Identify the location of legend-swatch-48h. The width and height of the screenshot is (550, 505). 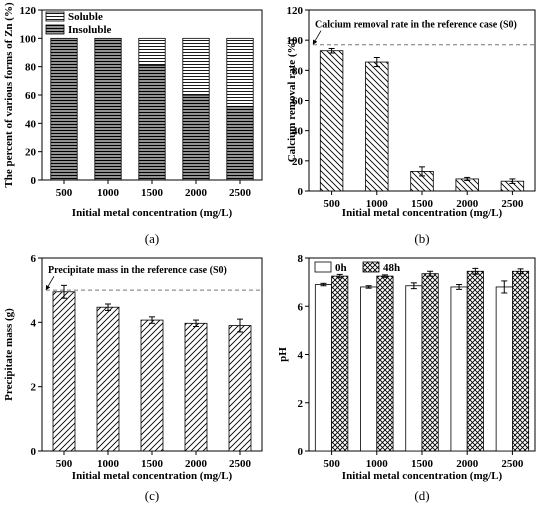
(371, 267).